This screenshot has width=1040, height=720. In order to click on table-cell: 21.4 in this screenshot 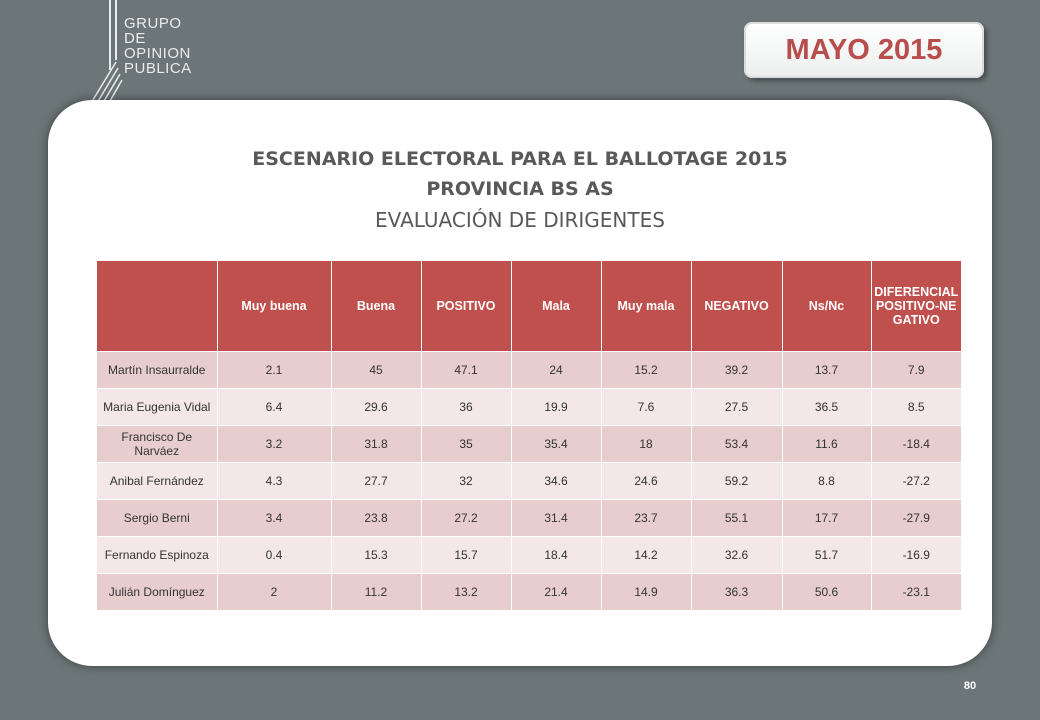, I will do `click(555, 591)`.